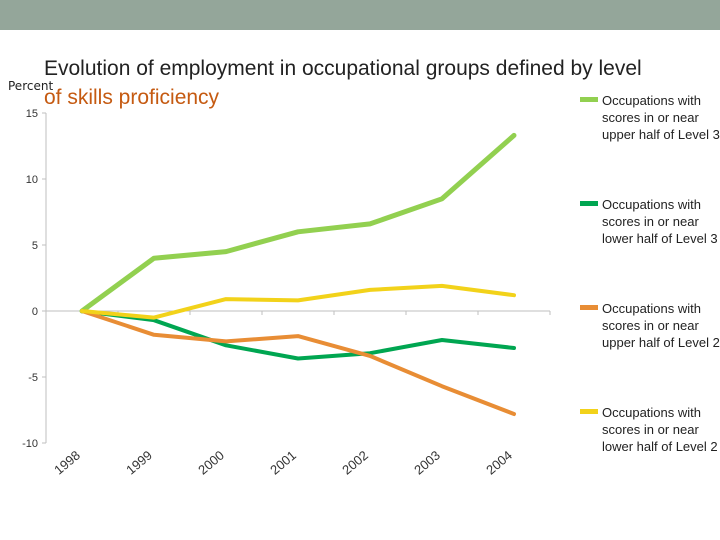 Image resolution: width=720 pixels, height=540 pixels. What do you see at coordinates (35, 312) in the screenshot?
I see `y-tick-label: 0` at bounding box center [35, 312].